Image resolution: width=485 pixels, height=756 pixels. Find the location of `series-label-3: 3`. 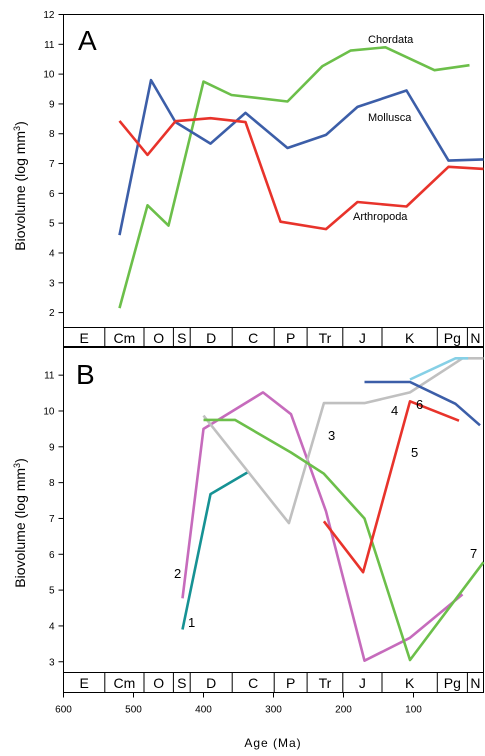

series-label-3: 3 is located at coordinates (331, 435).